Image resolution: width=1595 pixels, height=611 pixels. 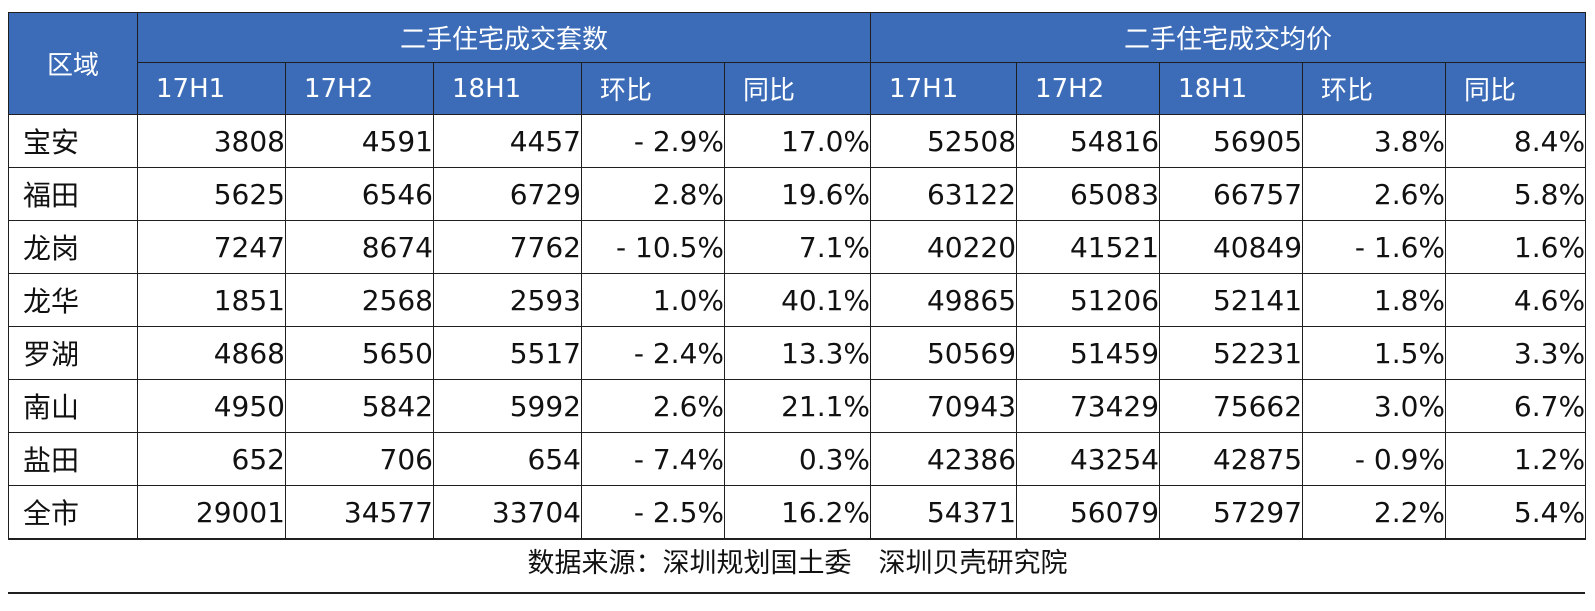 What do you see at coordinates (653, 141) in the screenshot?
I see `table-cell: - 2.9%` at bounding box center [653, 141].